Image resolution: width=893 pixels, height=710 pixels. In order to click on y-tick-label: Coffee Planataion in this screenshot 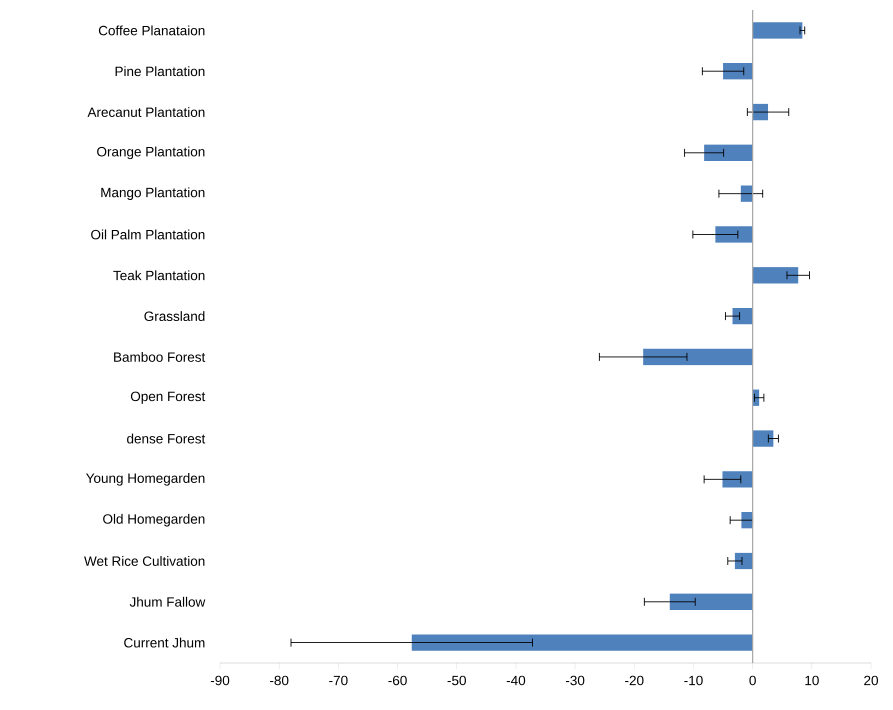, I will do `click(151, 30)`.